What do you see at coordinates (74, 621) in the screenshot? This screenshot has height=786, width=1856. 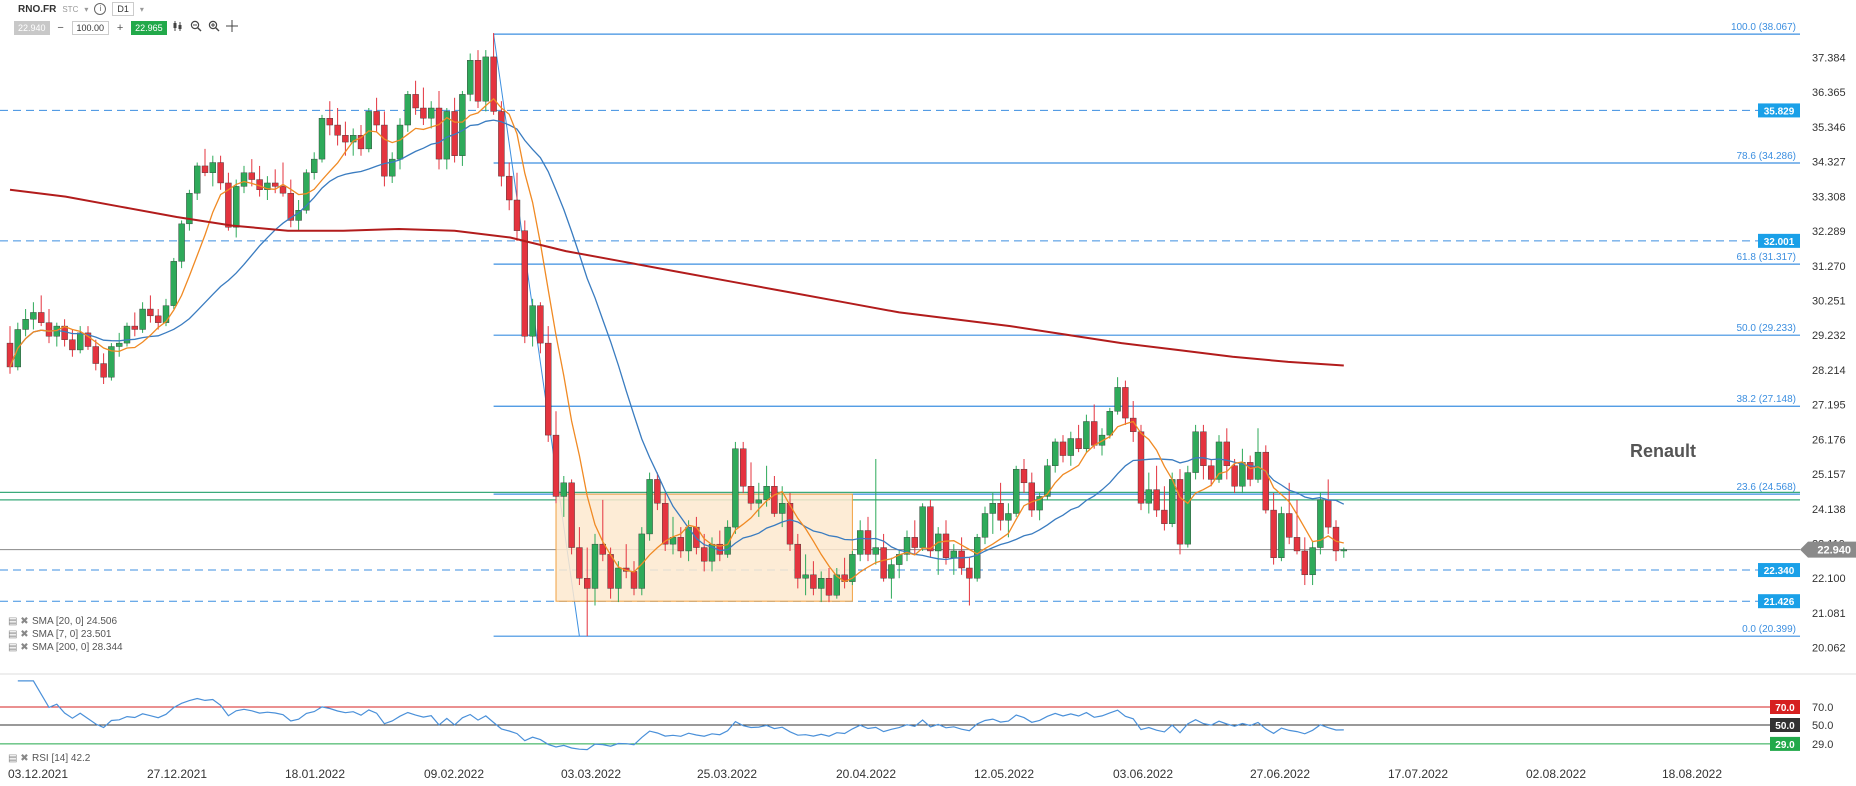 I see `legend-sma20: SMA [20, 0] 24.506` at bounding box center [74, 621].